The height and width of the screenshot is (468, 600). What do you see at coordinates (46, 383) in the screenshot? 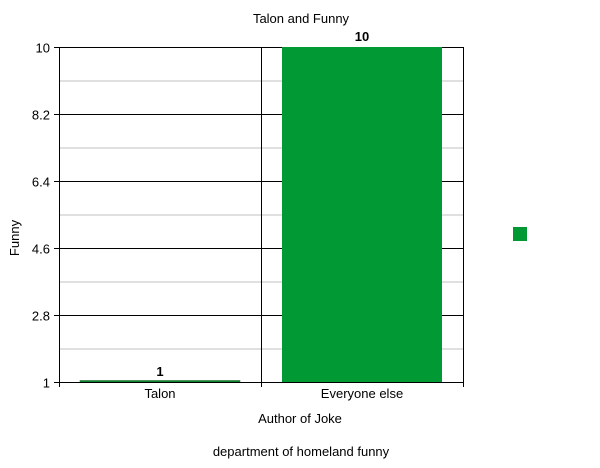
I see `y-tick-label: 1` at bounding box center [46, 383].